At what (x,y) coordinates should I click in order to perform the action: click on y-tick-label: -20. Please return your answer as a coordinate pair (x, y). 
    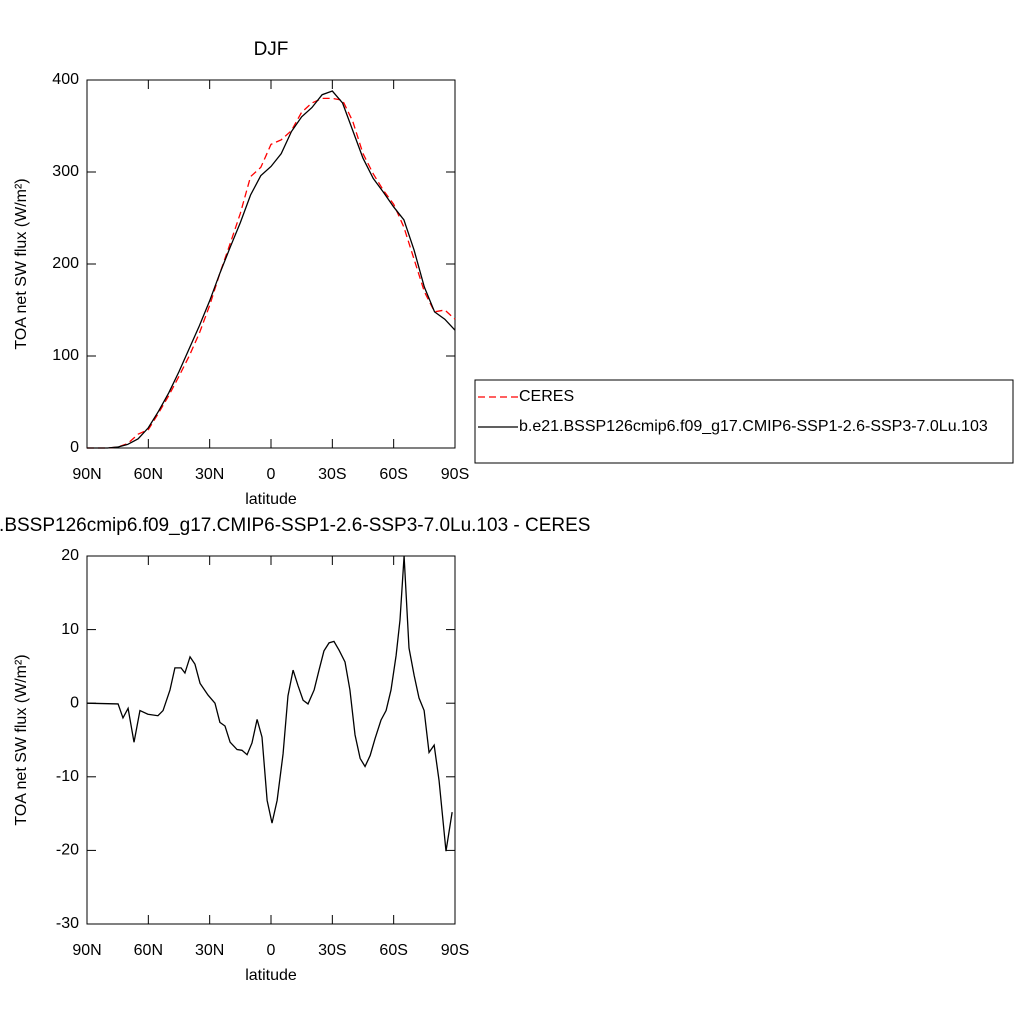
    Looking at the image, I should click on (67, 850).